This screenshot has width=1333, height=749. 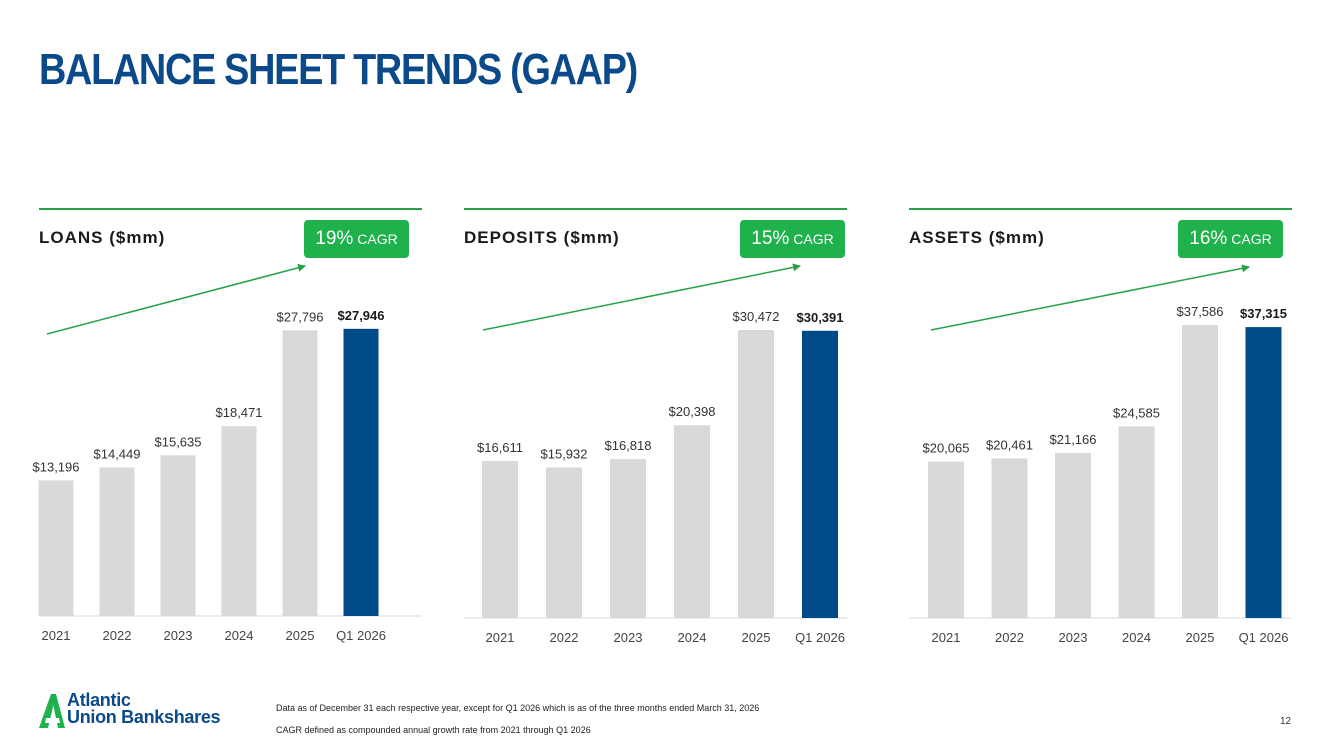 What do you see at coordinates (52, 711) in the screenshot?
I see `logo-mark-icon` at bounding box center [52, 711].